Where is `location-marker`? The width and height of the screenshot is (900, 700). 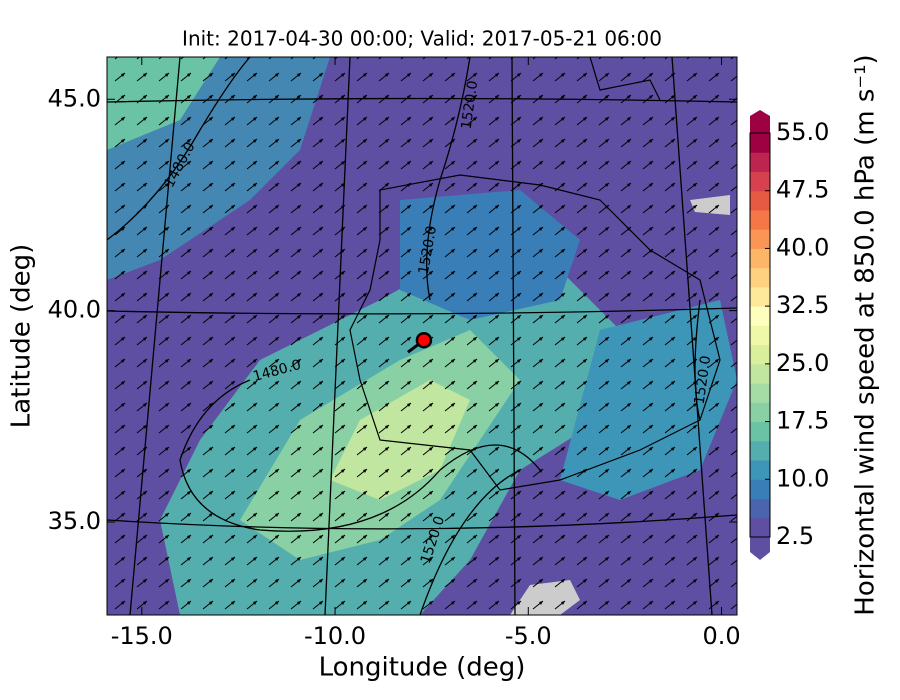 location-marker is located at coordinates (424, 340).